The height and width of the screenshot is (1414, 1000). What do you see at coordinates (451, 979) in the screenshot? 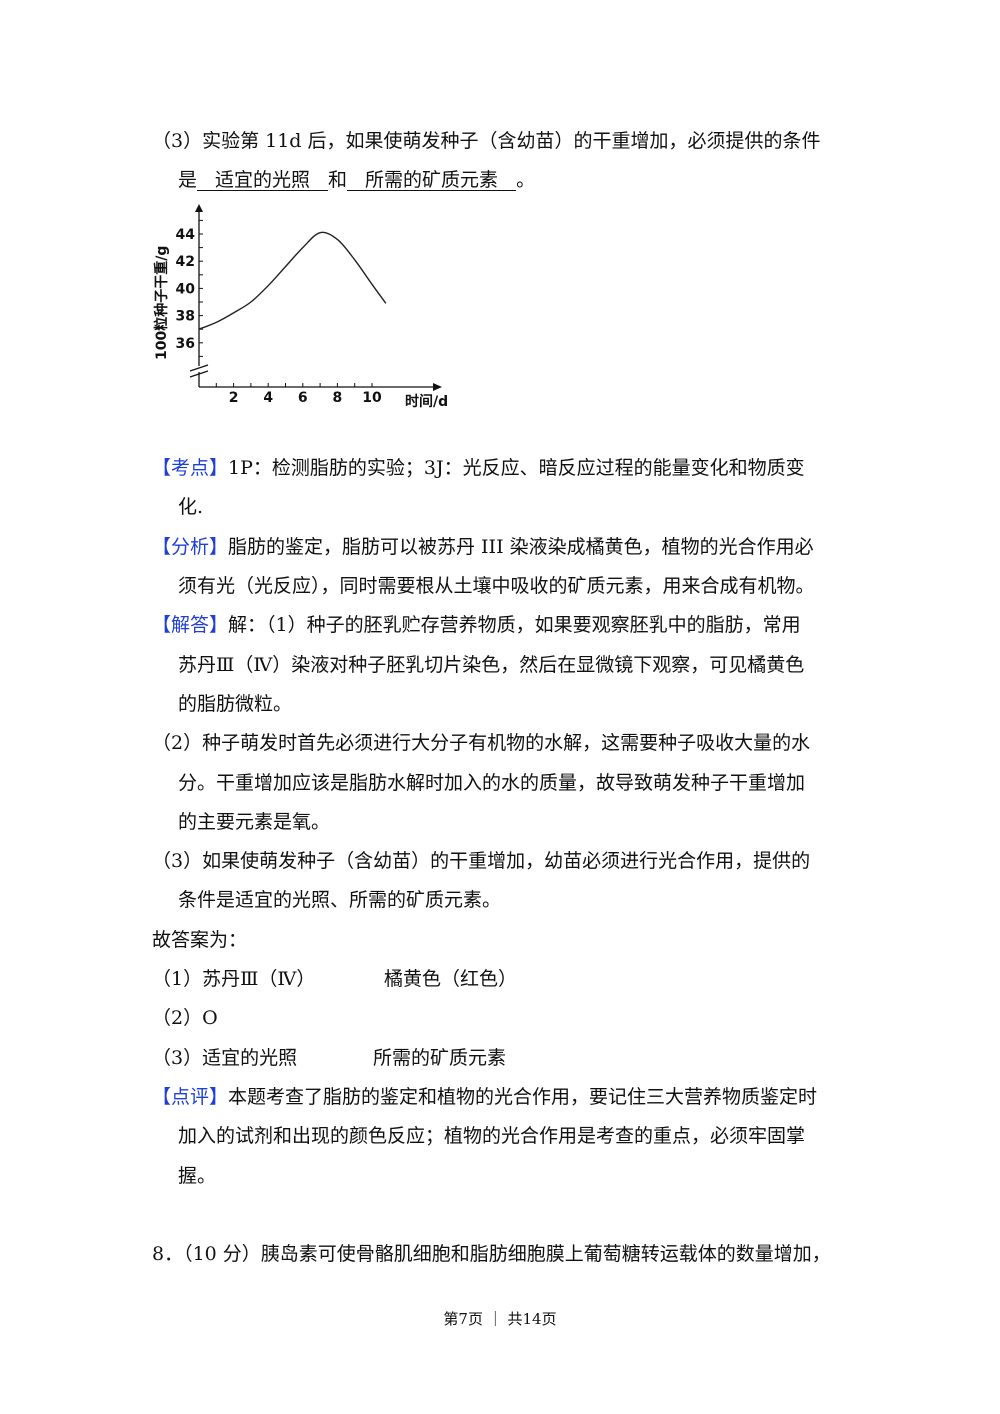
I see `answer-1b: 橘黄色（红色）` at bounding box center [451, 979].